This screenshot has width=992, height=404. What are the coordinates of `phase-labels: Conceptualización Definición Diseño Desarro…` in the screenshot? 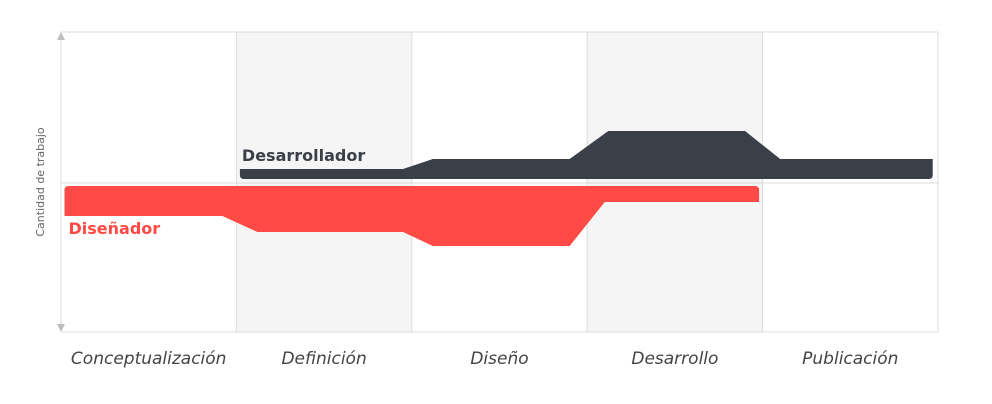 It's located at (485, 359).